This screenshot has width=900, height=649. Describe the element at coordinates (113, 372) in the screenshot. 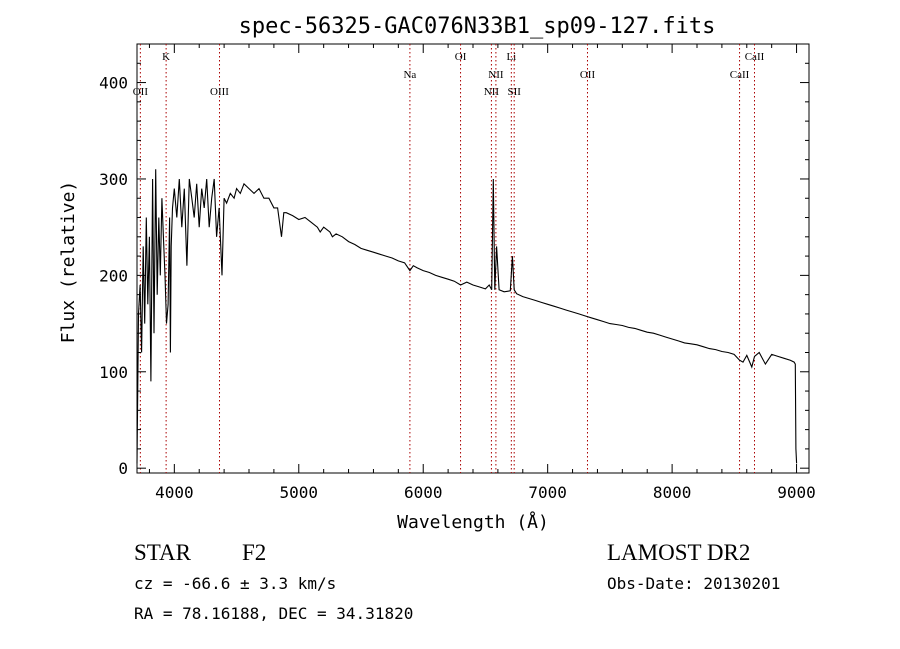

I see `y-tick-label: 100` at that location.